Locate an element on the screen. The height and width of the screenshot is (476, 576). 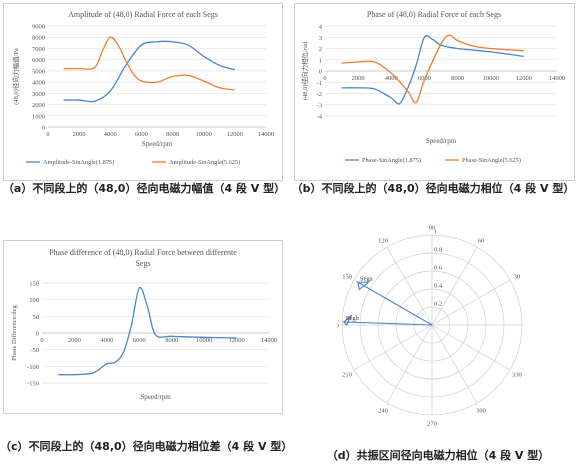
amp-ytick-label: 1000 is located at coordinates (38, 116).